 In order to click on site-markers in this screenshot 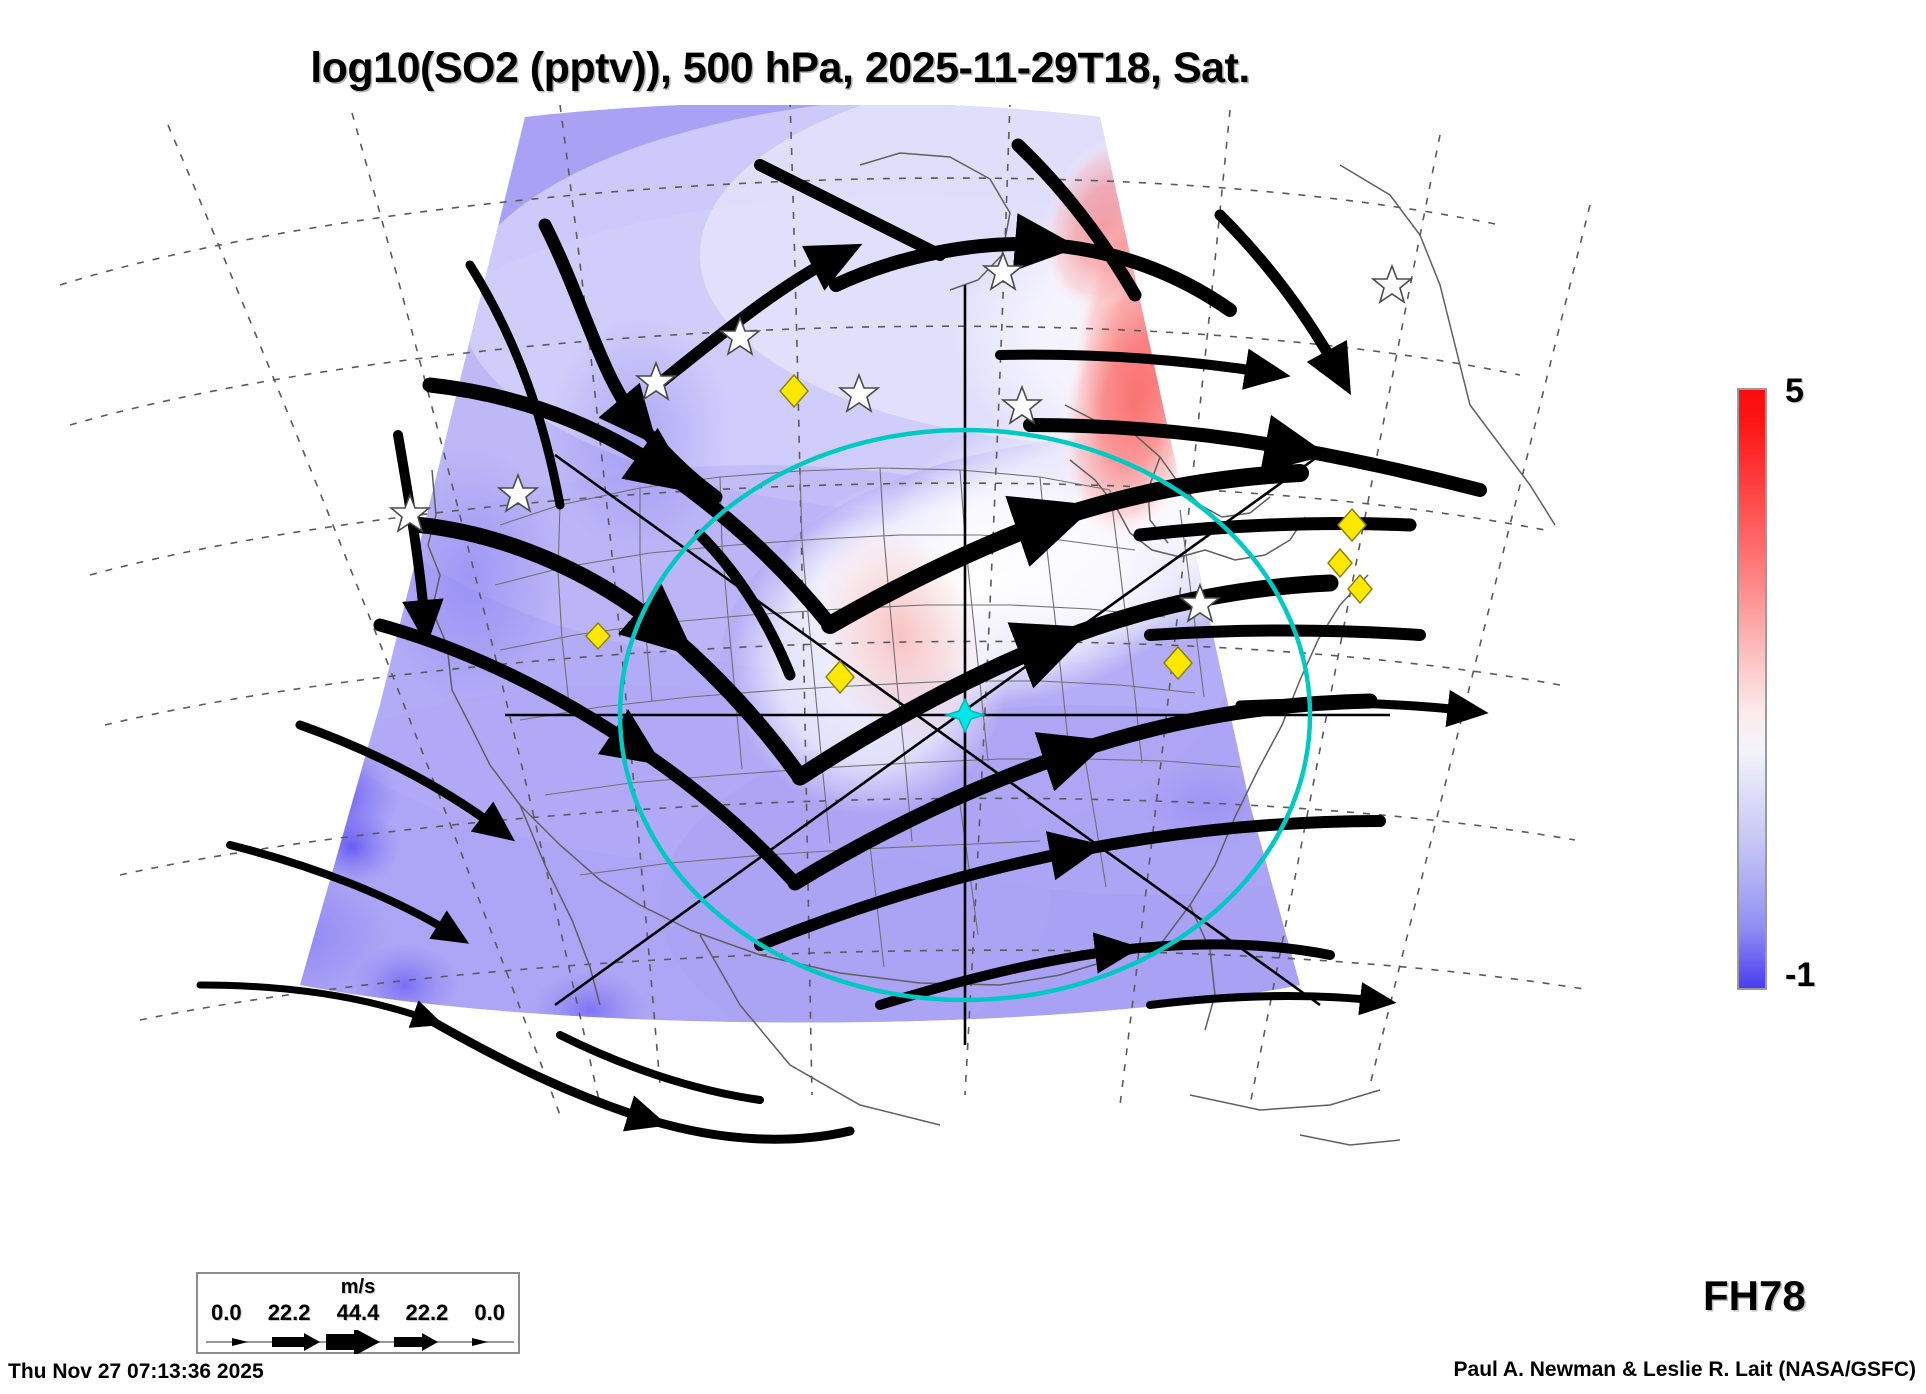, I will do `click(979, 534)`.